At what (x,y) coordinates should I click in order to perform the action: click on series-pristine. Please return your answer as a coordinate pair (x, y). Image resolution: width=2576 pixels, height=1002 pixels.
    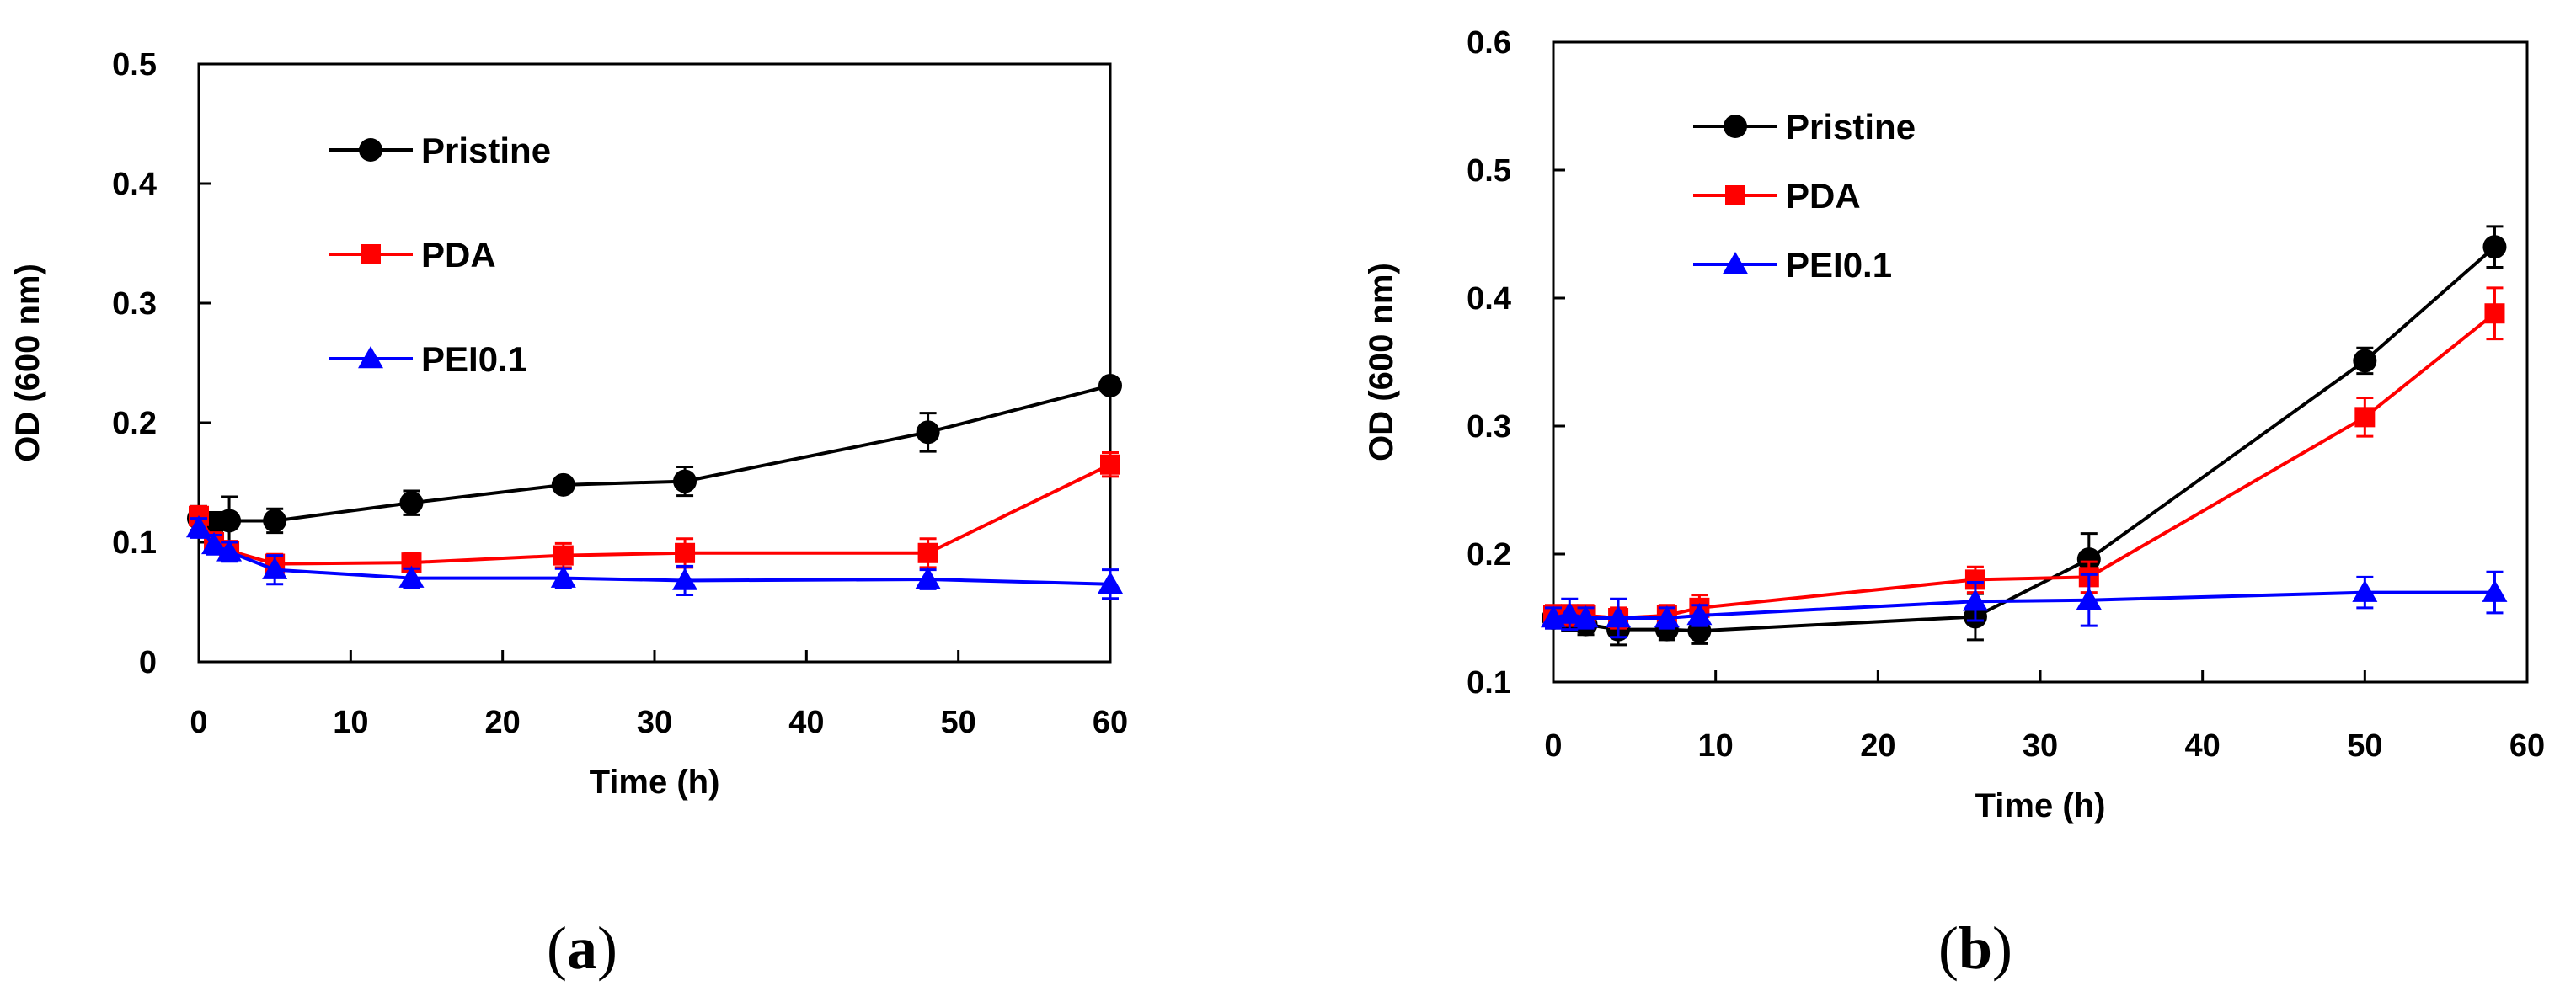
    Looking at the image, I should click on (654, 459).